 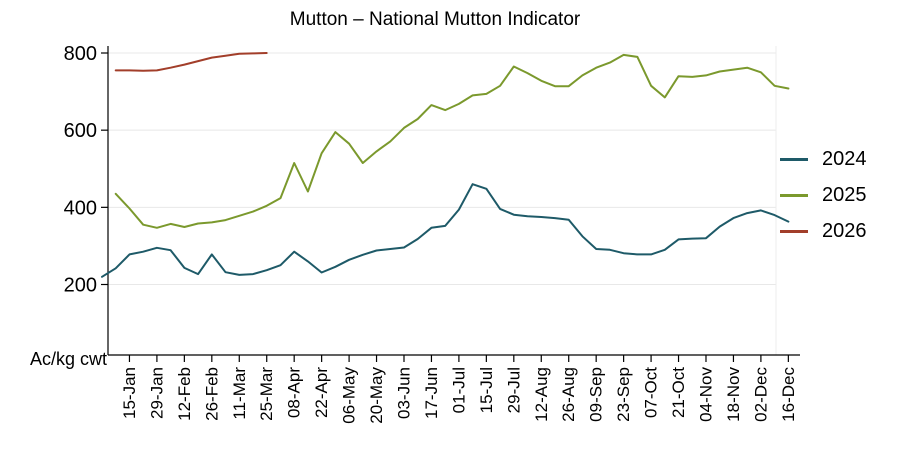 What do you see at coordinates (403, 393) in the screenshot?
I see `x-tick-label-03-Jun: 03-Jun` at bounding box center [403, 393].